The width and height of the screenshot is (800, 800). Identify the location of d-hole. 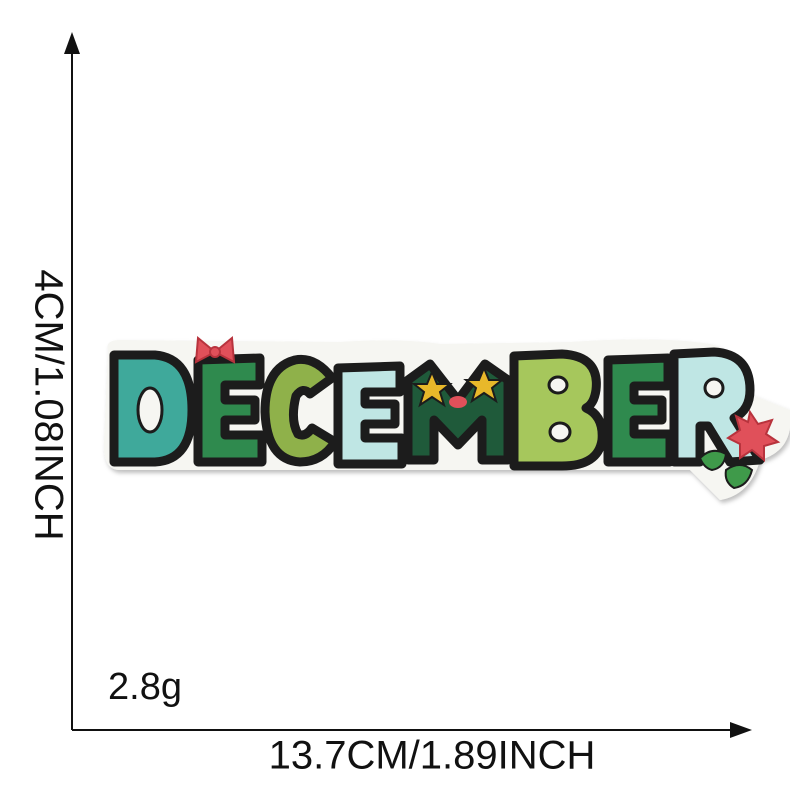
(150, 410).